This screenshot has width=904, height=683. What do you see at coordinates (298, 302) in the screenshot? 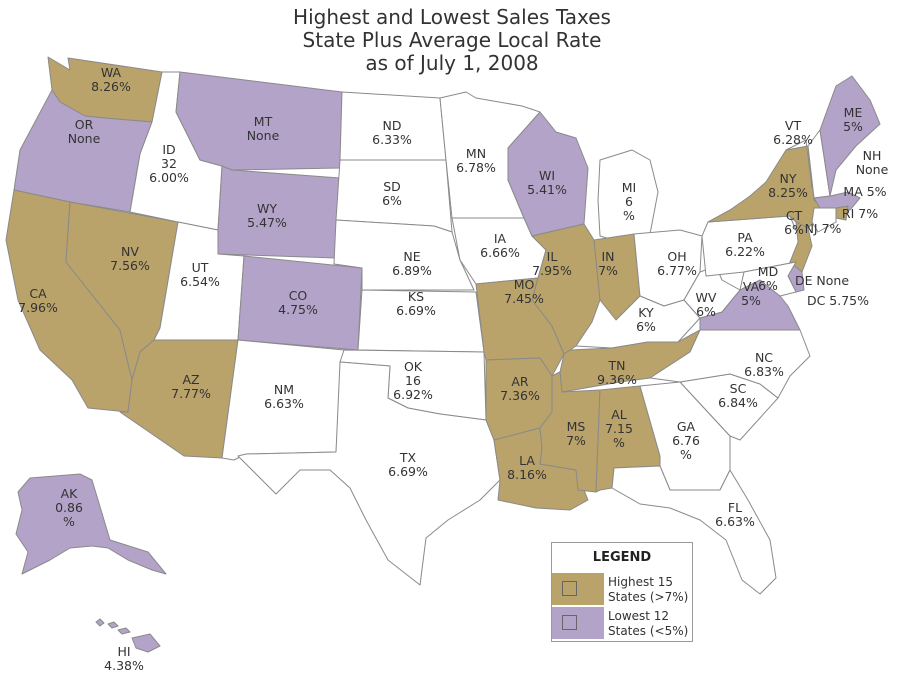
I see `state-label-co: CO 4.75%` at bounding box center [298, 302].